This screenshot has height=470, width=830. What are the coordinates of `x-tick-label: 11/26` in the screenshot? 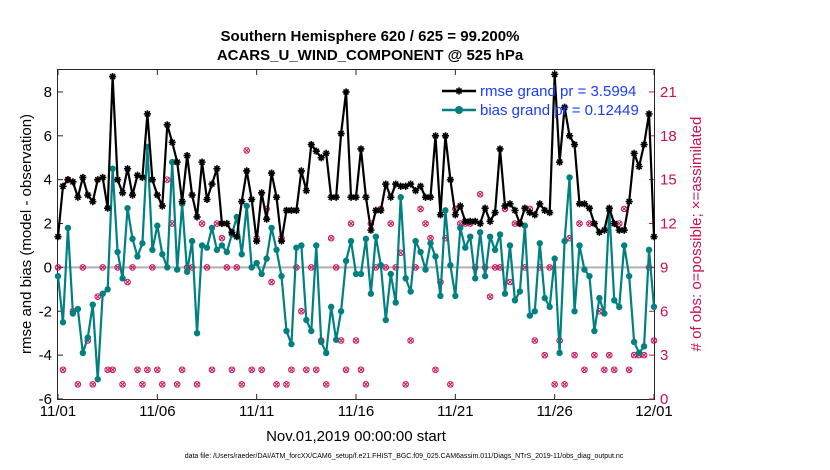 It's located at (554, 411).